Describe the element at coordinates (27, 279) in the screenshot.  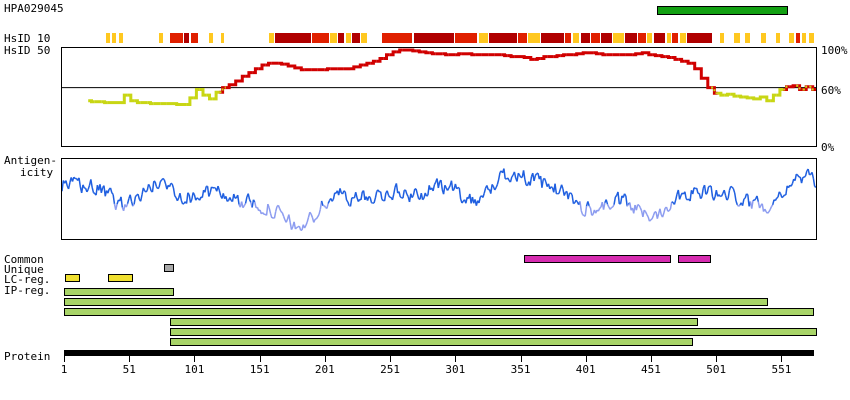
I see `lc-reg-label: LC-reg.` at that location.